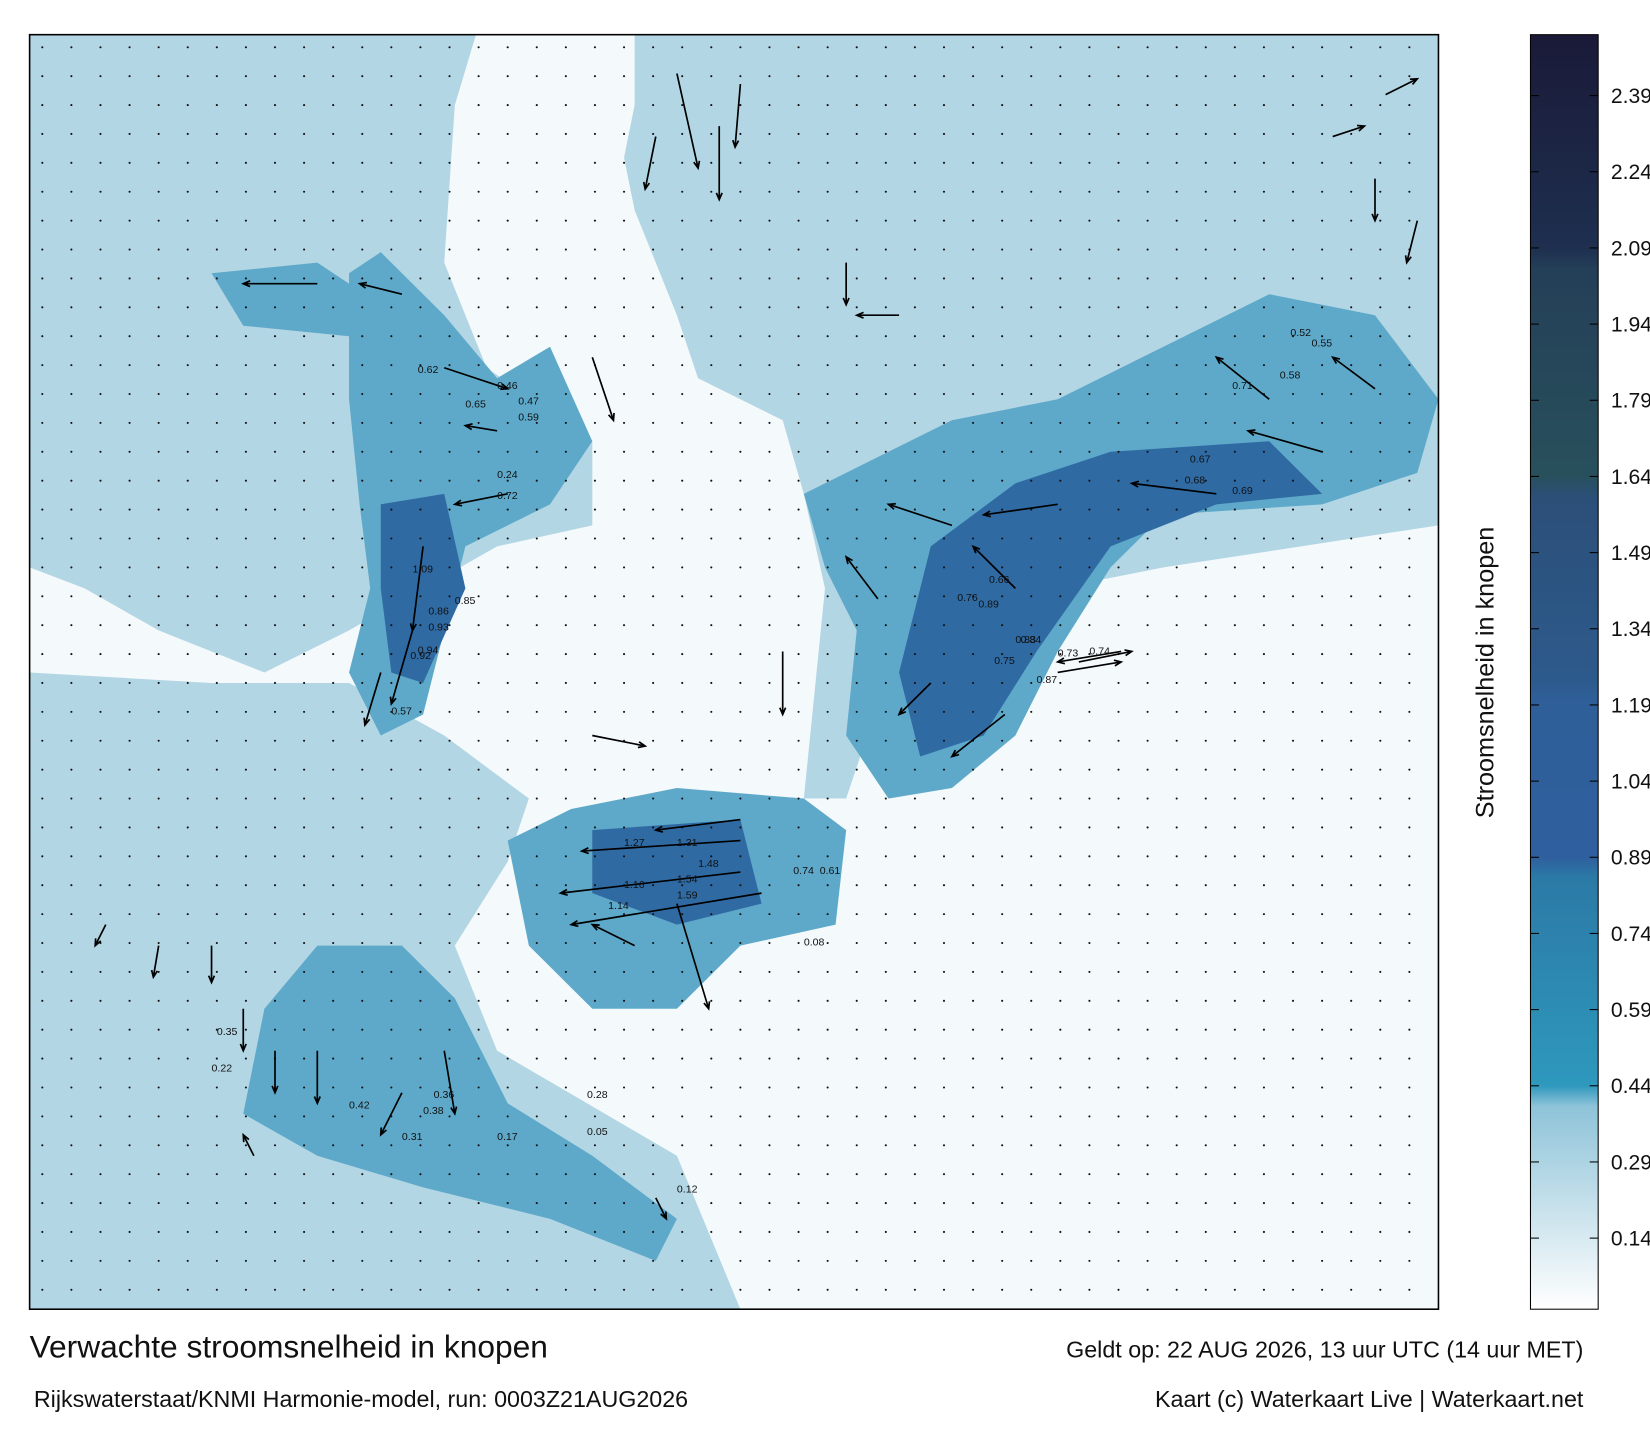 The height and width of the screenshot is (1455, 1650). Describe the element at coordinates (507, 496) in the screenshot. I see `current-label: 0.72` at that location.